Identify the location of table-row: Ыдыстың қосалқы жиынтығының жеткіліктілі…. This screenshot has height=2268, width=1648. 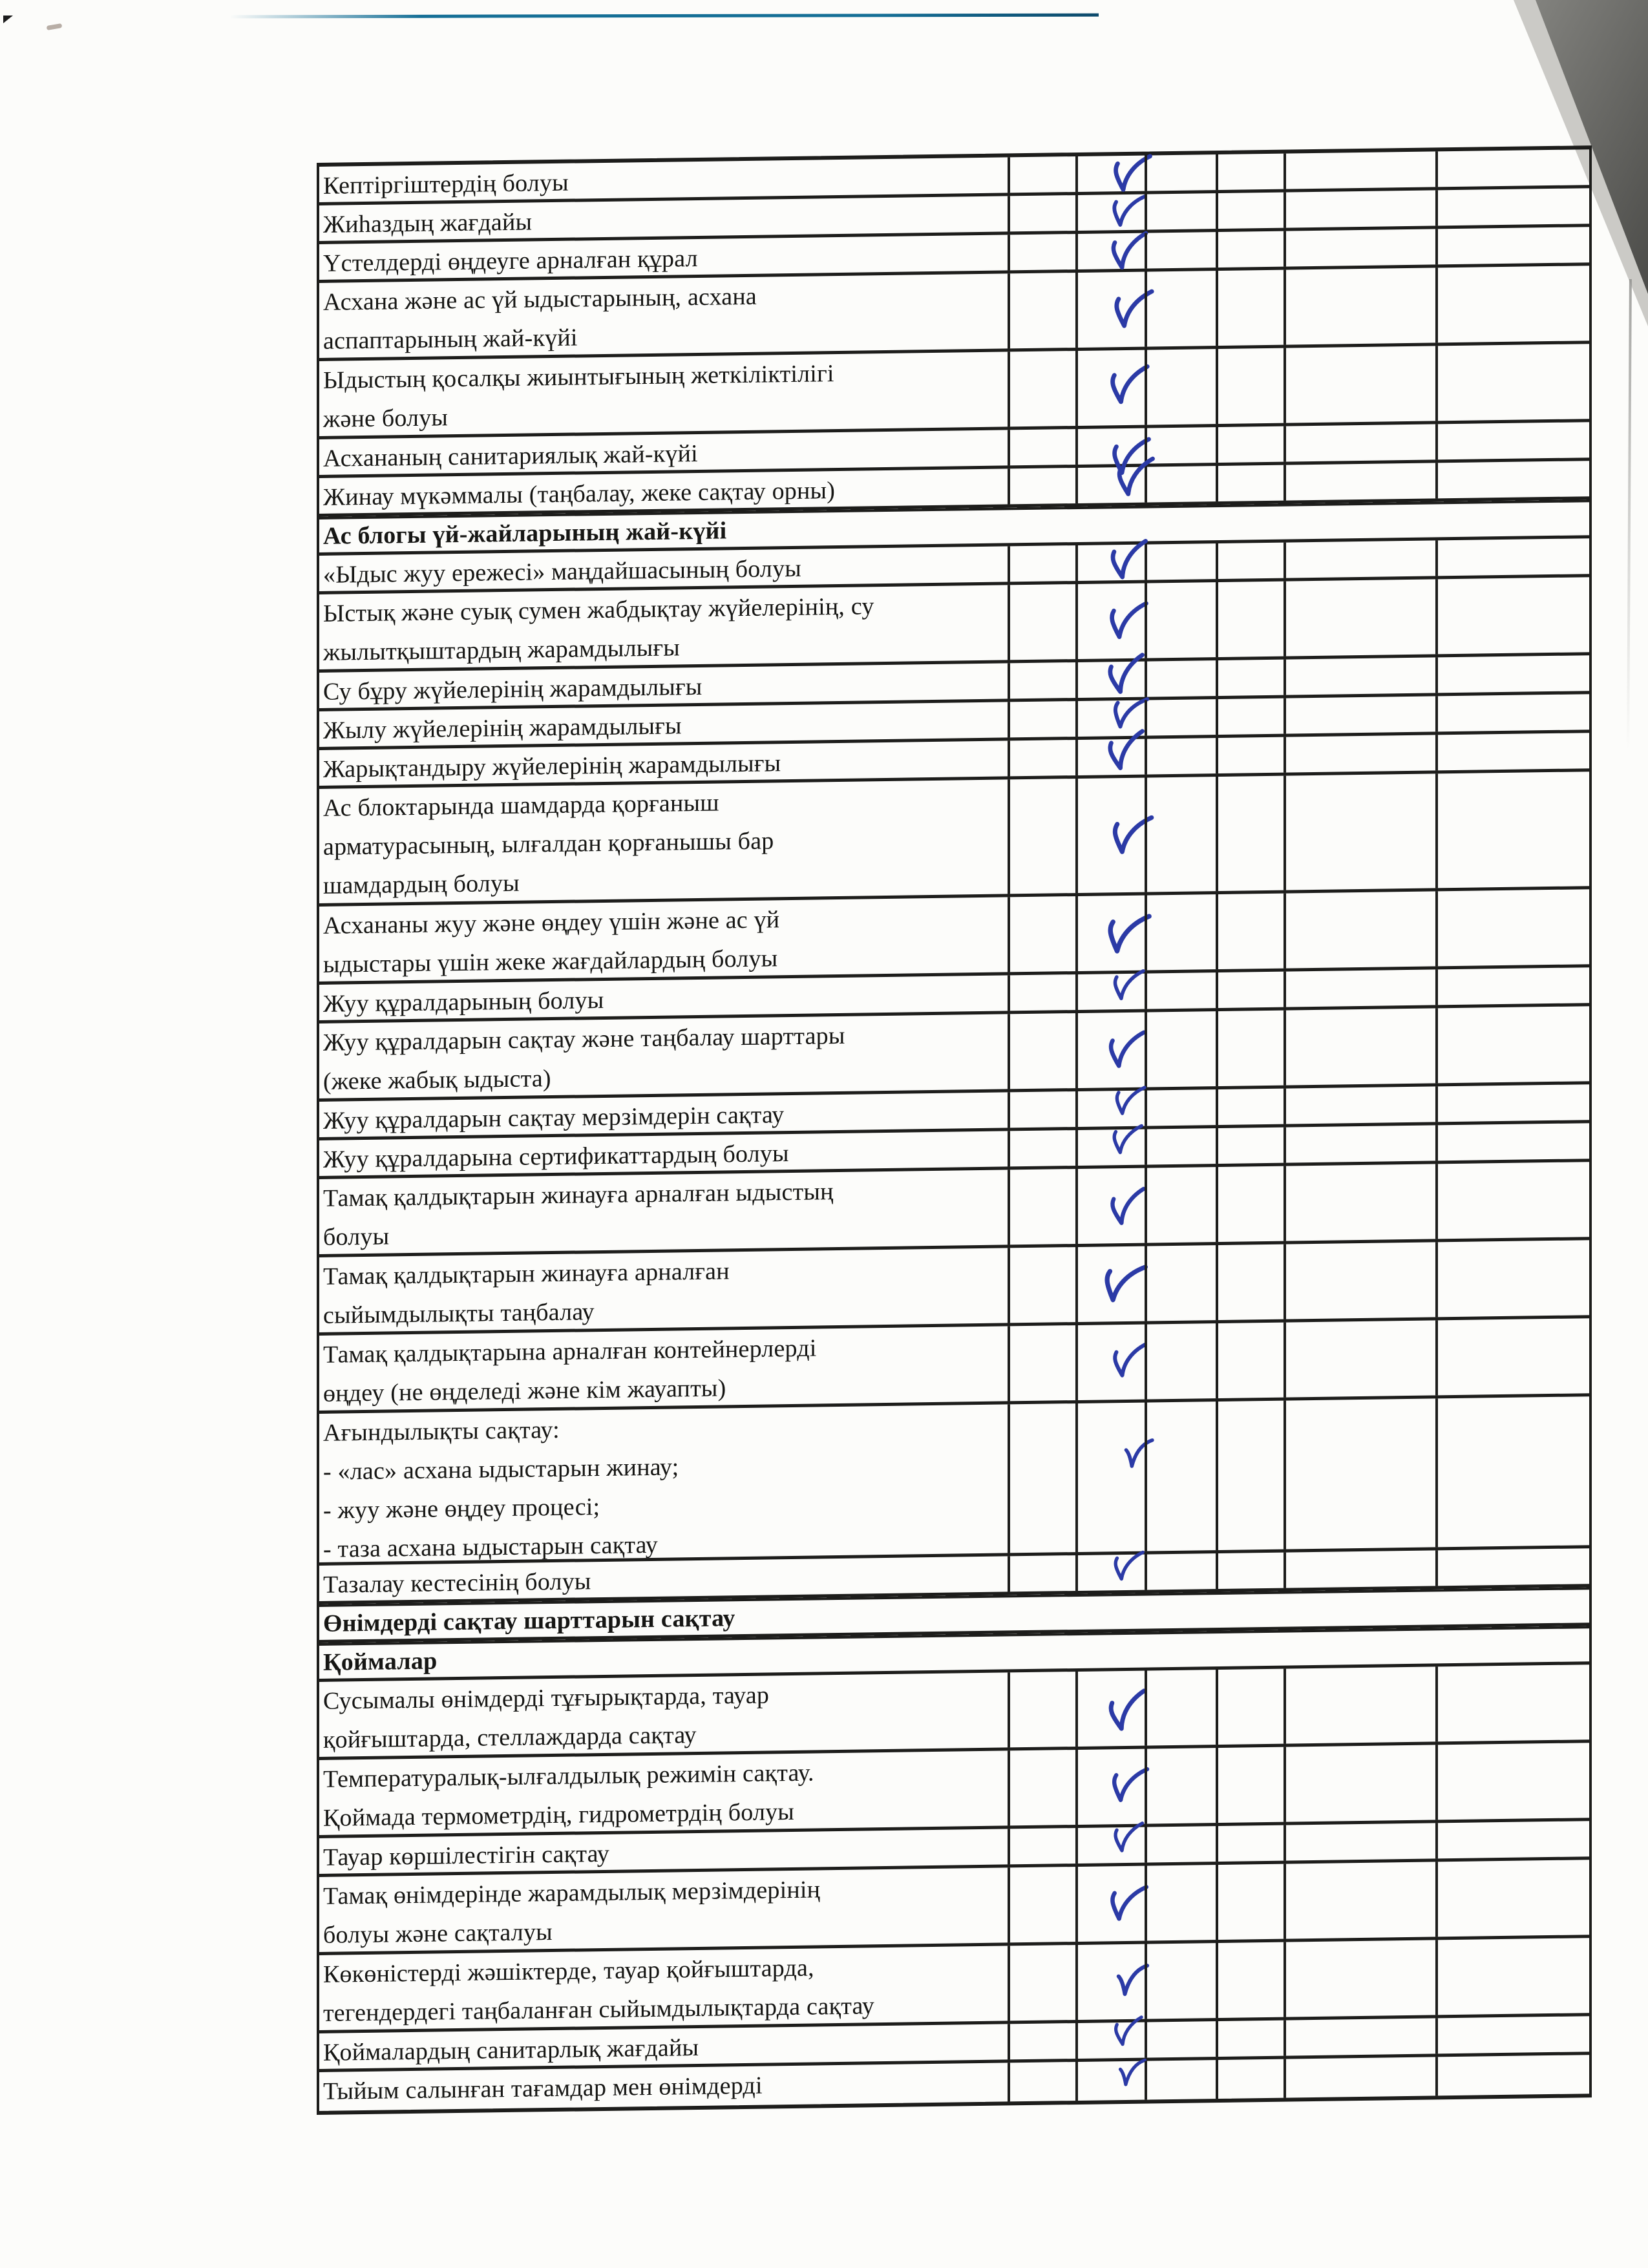
(954, 391).